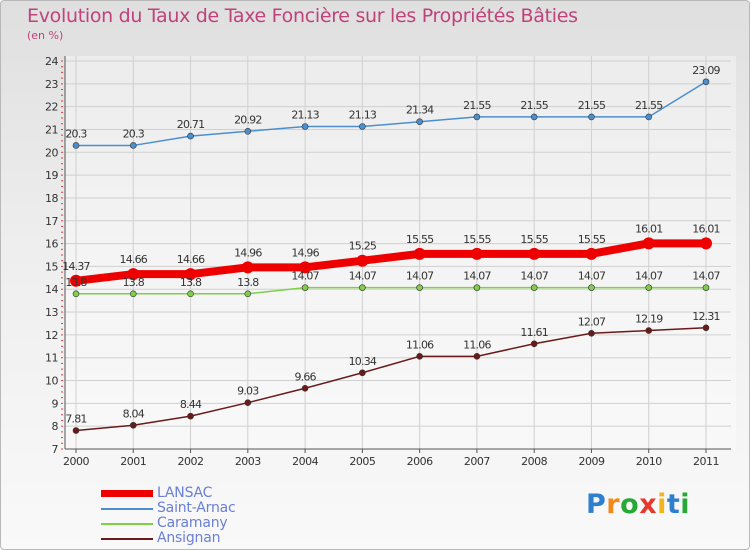 The width and height of the screenshot is (750, 550). I want to click on y-tick-label: 19, so click(51, 175).